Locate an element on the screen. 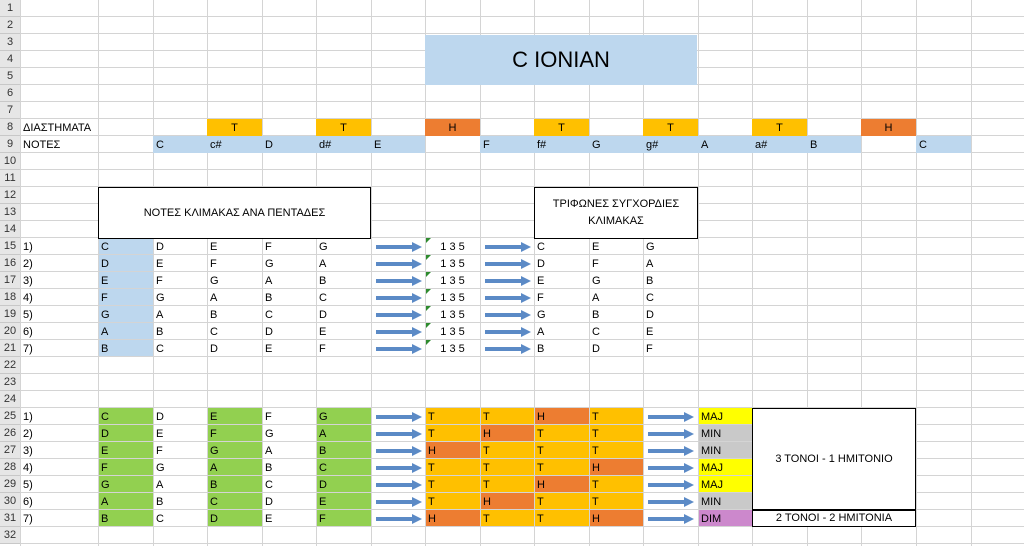 The height and width of the screenshot is (546, 1024). chromatic-note: A is located at coordinates (725, 144).